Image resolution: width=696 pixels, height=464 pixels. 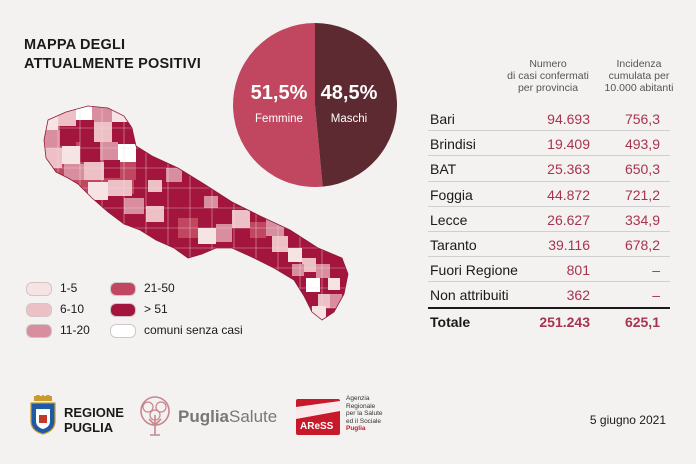 I want to click on province-cases: 26.627, so click(x=568, y=219).